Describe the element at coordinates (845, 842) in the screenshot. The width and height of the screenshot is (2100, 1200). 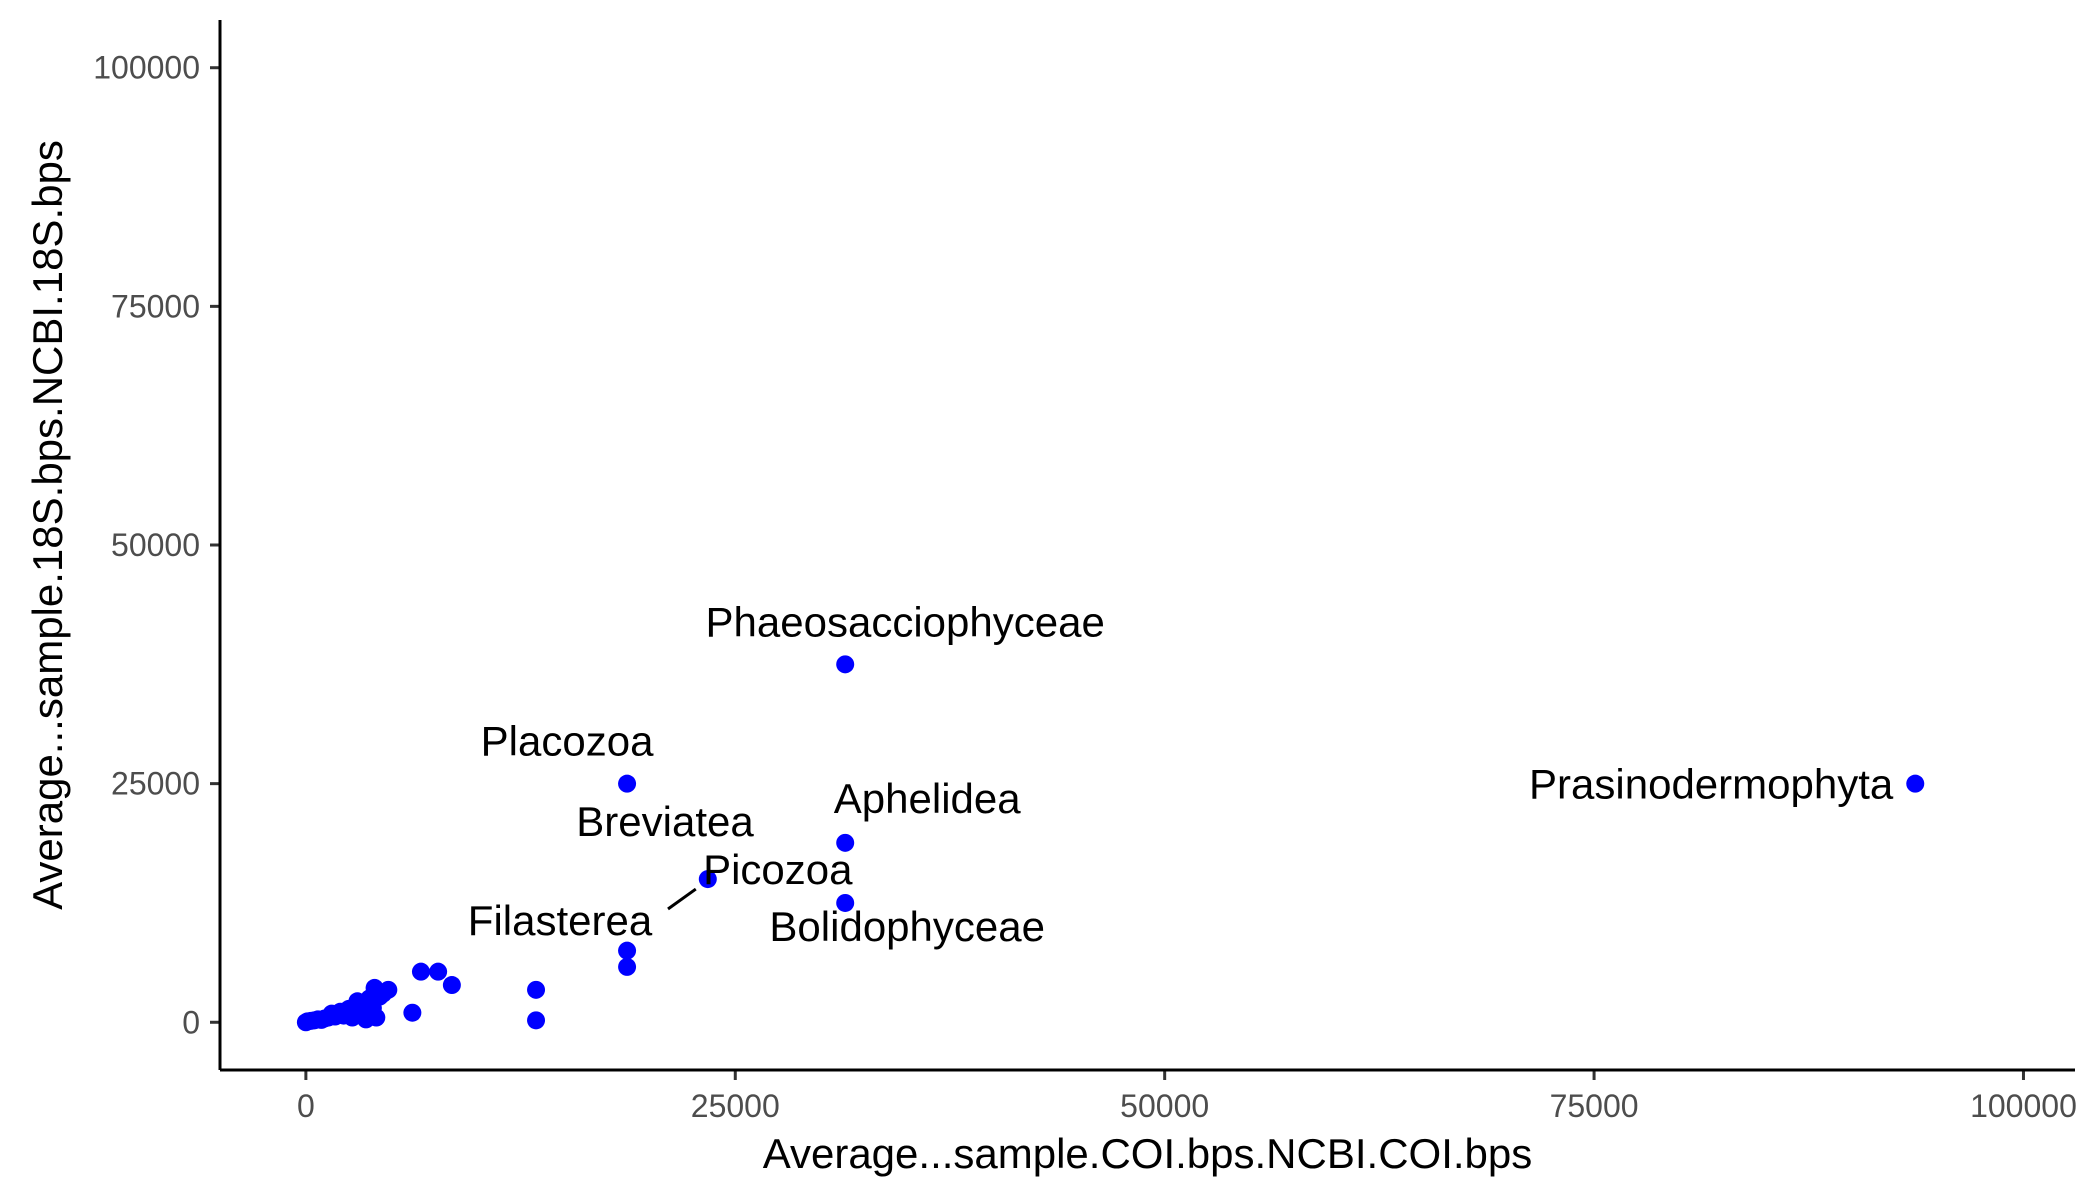
I see `data-point-aphelidea` at that location.